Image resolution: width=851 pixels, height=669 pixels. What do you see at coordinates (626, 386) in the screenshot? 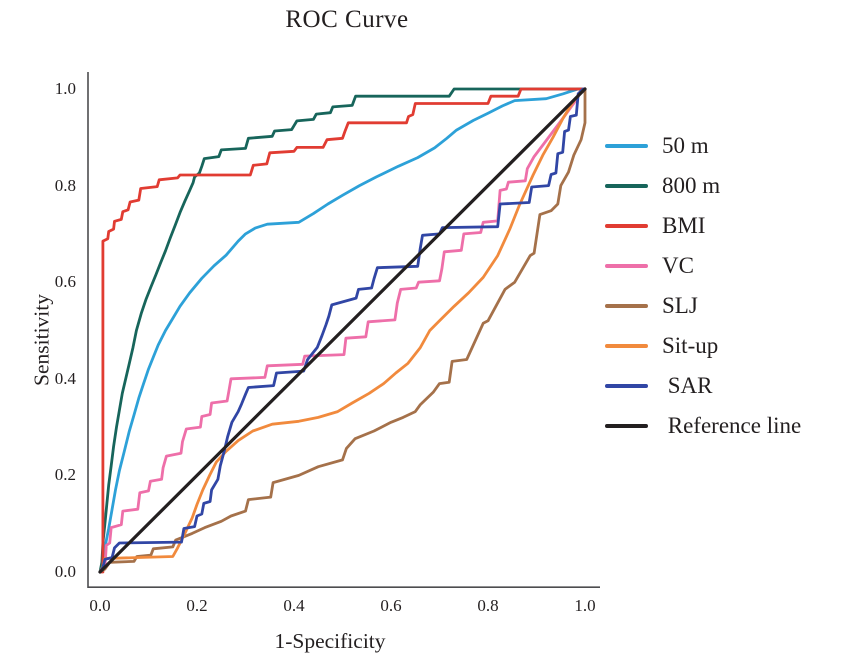
I see `legend-swatch-sar` at bounding box center [626, 386].